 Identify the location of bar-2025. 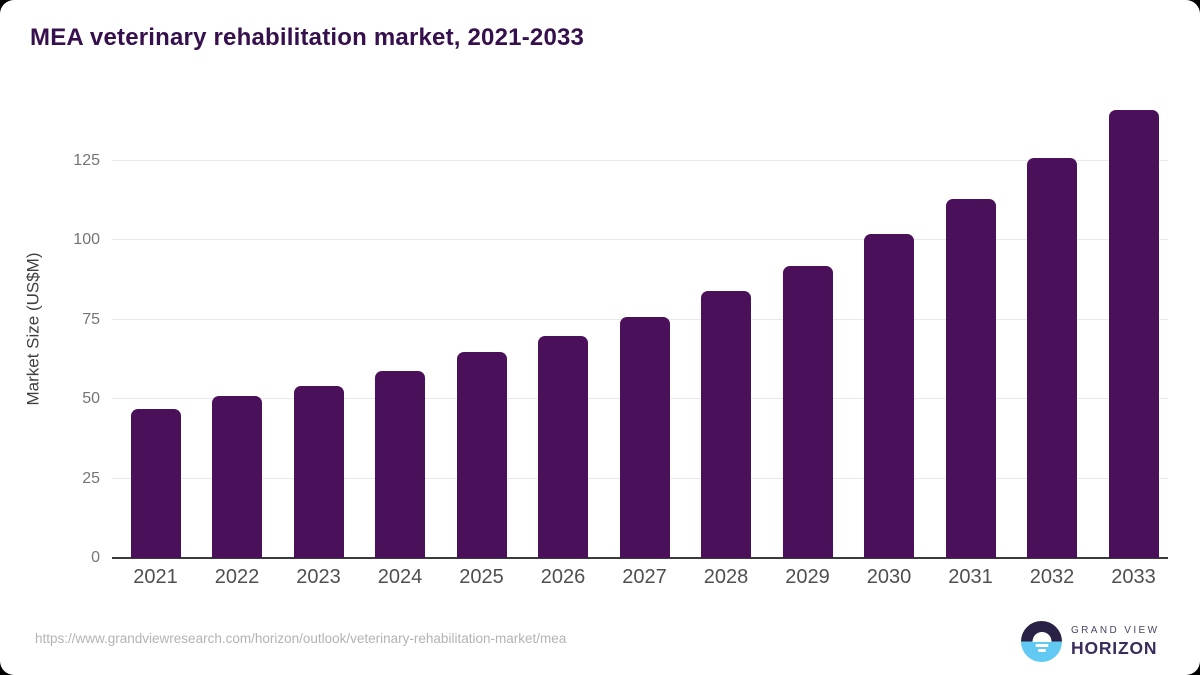
(481, 455).